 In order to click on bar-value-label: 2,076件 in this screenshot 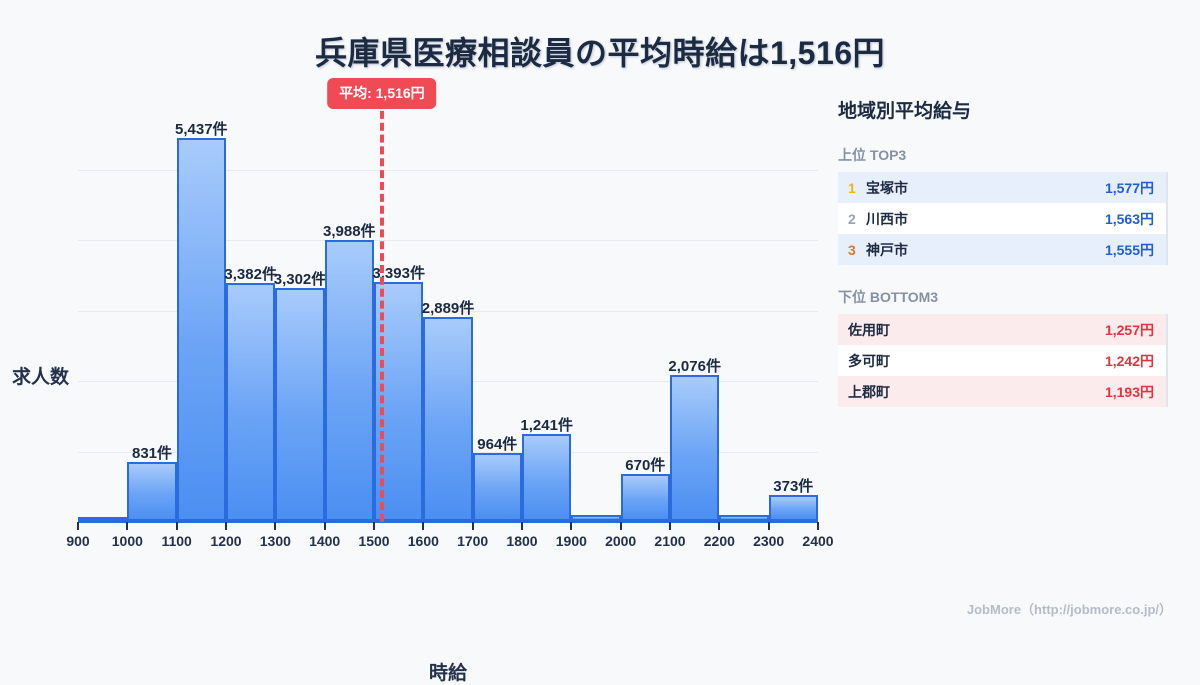, I will do `click(694, 366)`.